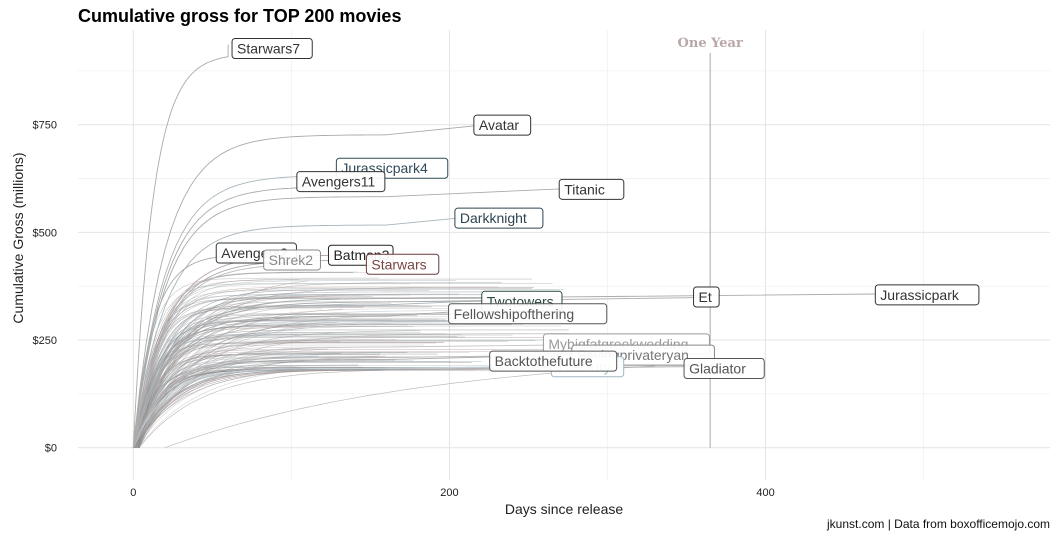 The height and width of the screenshot is (541, 1058). Describe the element at coordinates (45, 233) in the screenshot. I see `y-tick-label: $500` at that location.